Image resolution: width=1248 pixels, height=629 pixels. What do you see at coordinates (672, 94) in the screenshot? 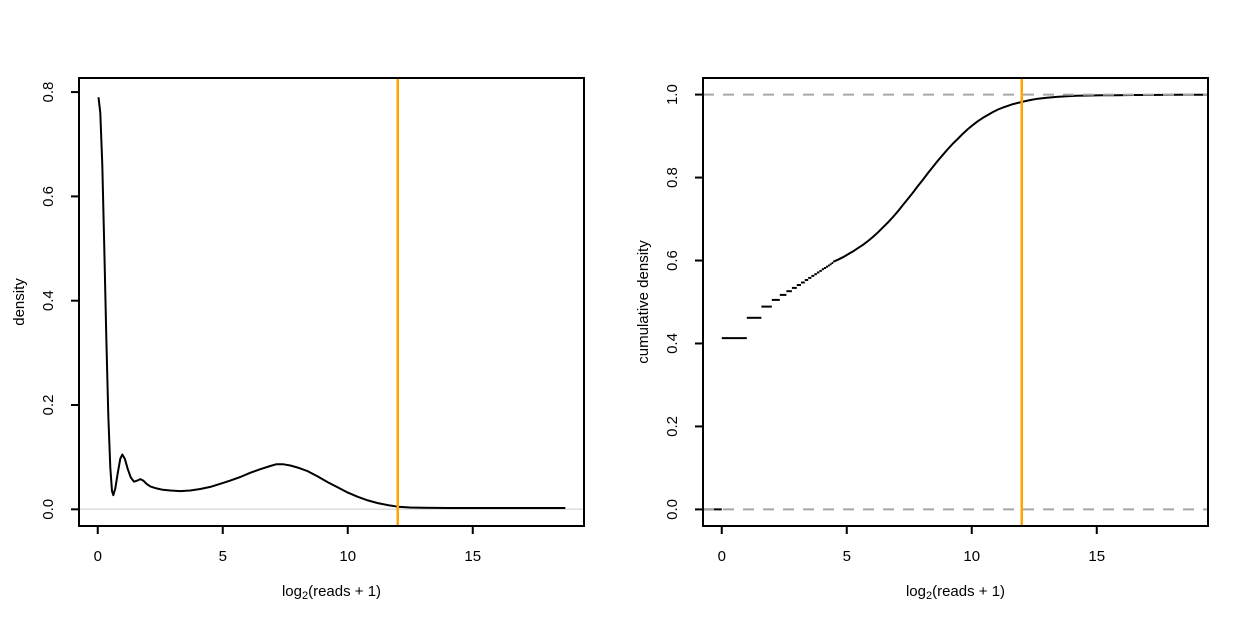
I see `y-tick-label: 1.0` at bounding box center [672, 94].